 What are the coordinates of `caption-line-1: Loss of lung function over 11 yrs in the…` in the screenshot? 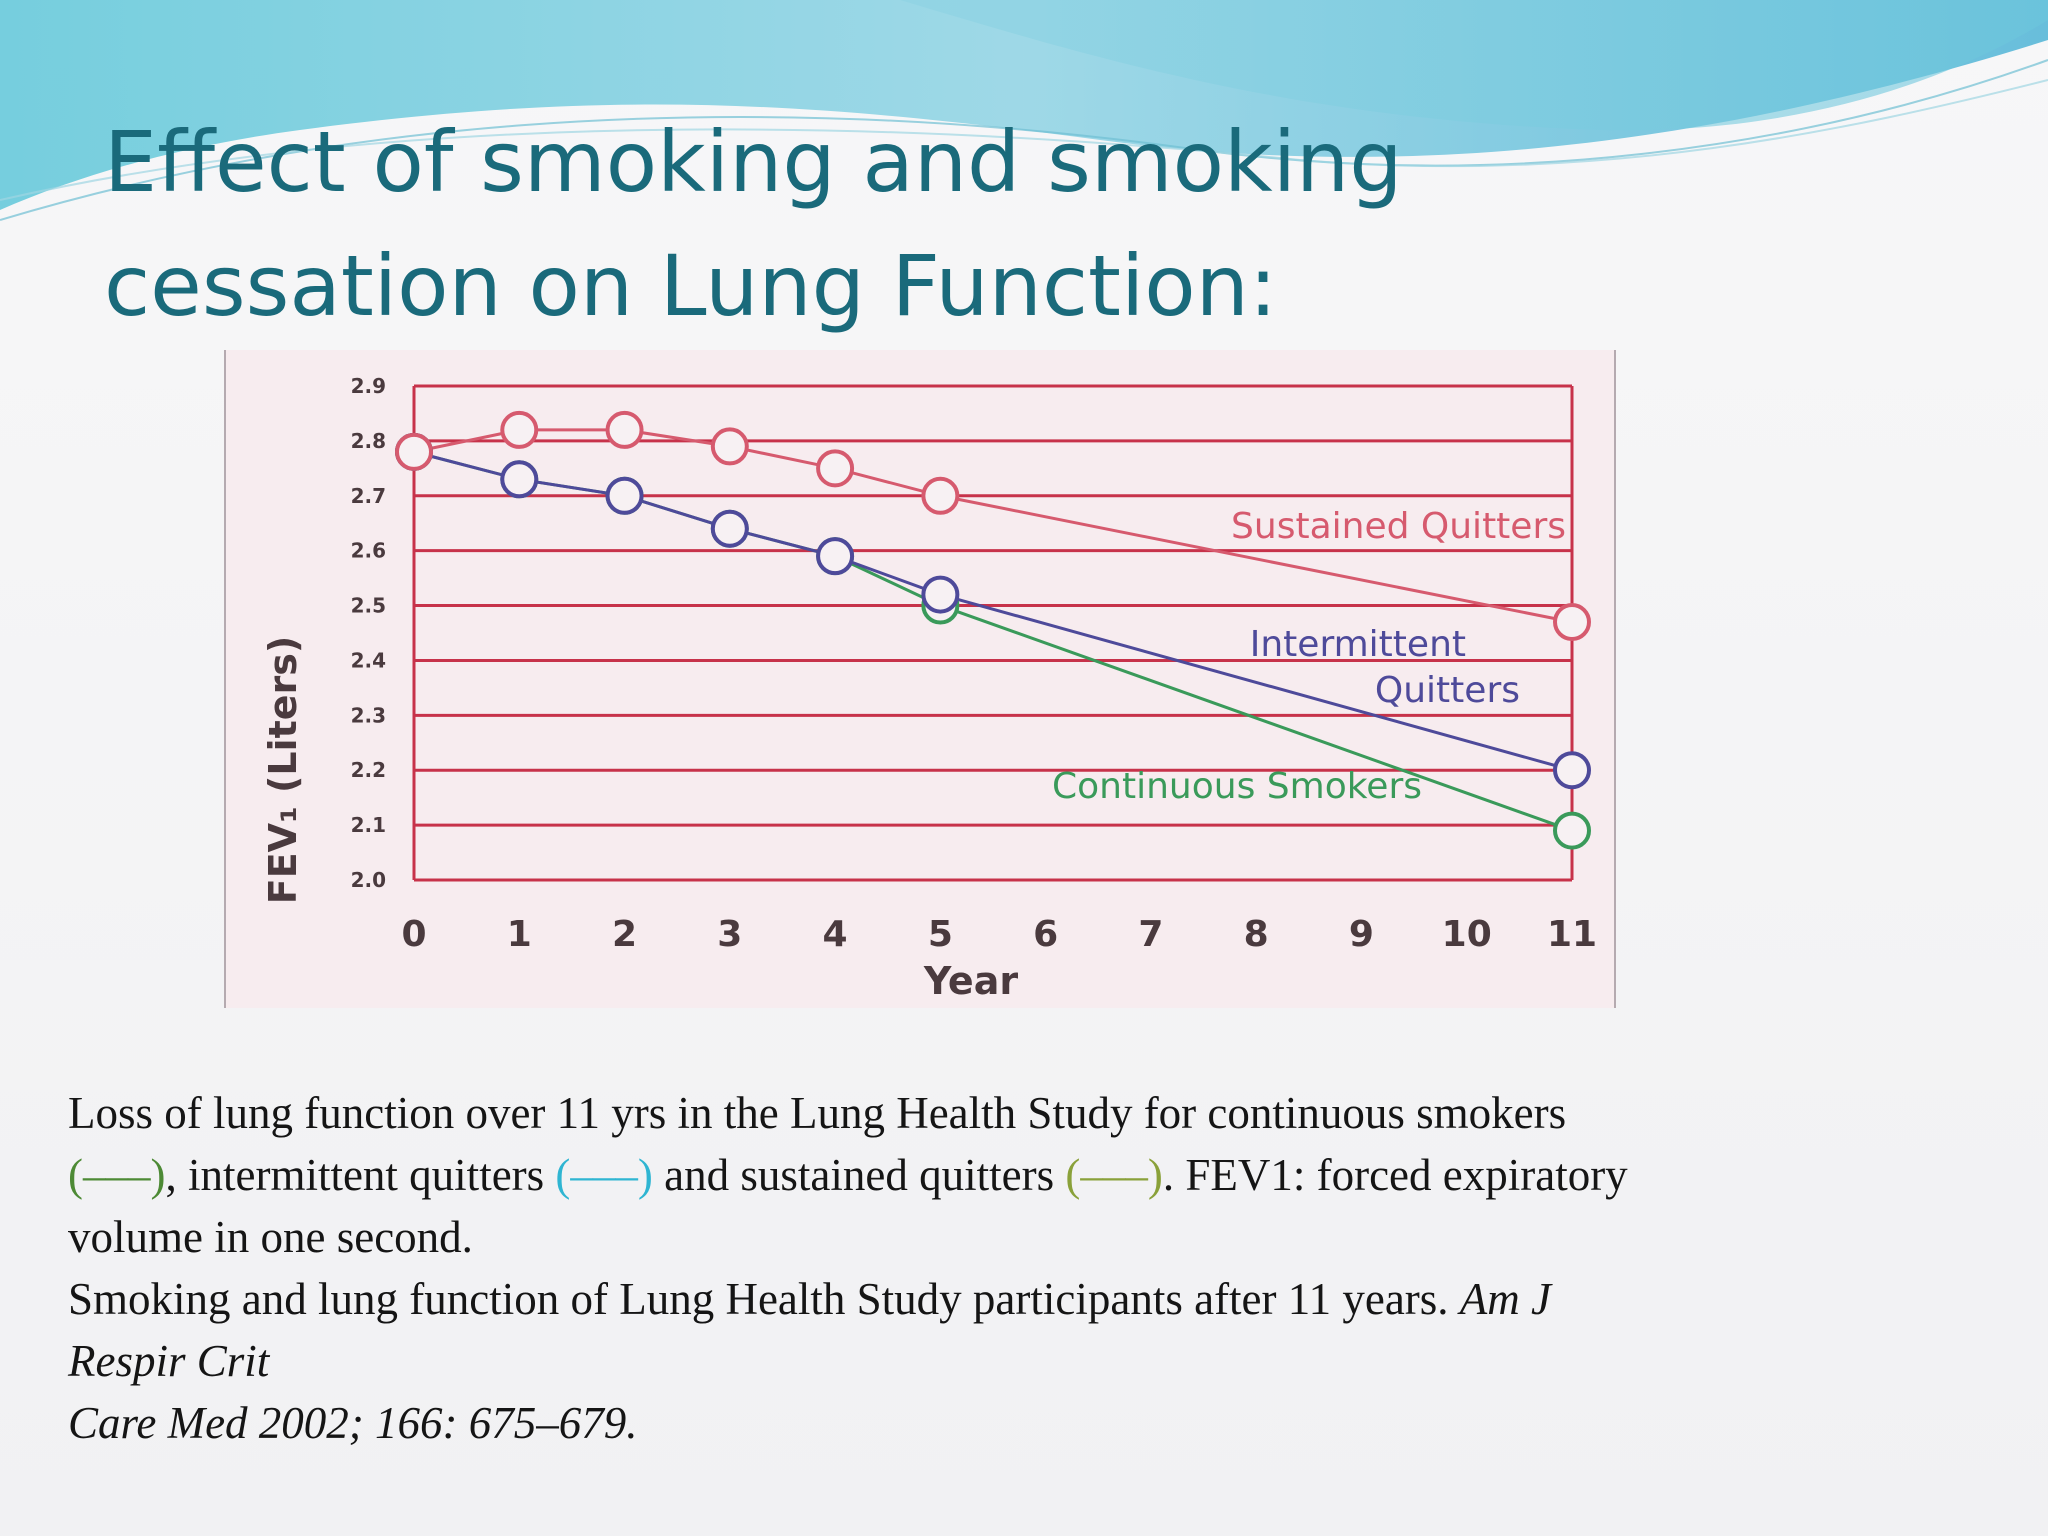 It's located at (817, 1113).